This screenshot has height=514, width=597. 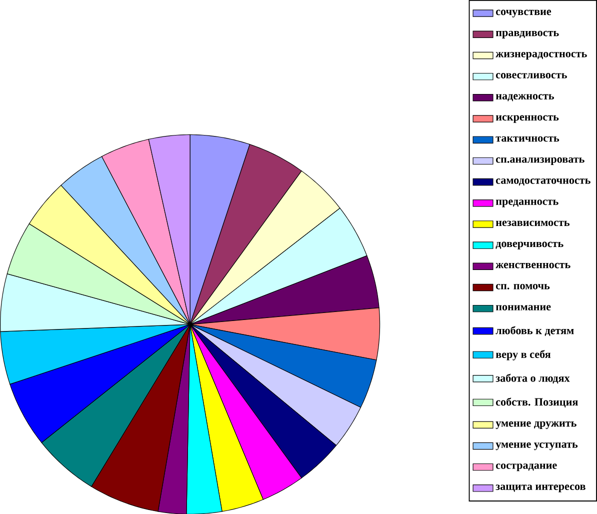 I want to click on legend-label: правдивость, so click(x=527, y=34).